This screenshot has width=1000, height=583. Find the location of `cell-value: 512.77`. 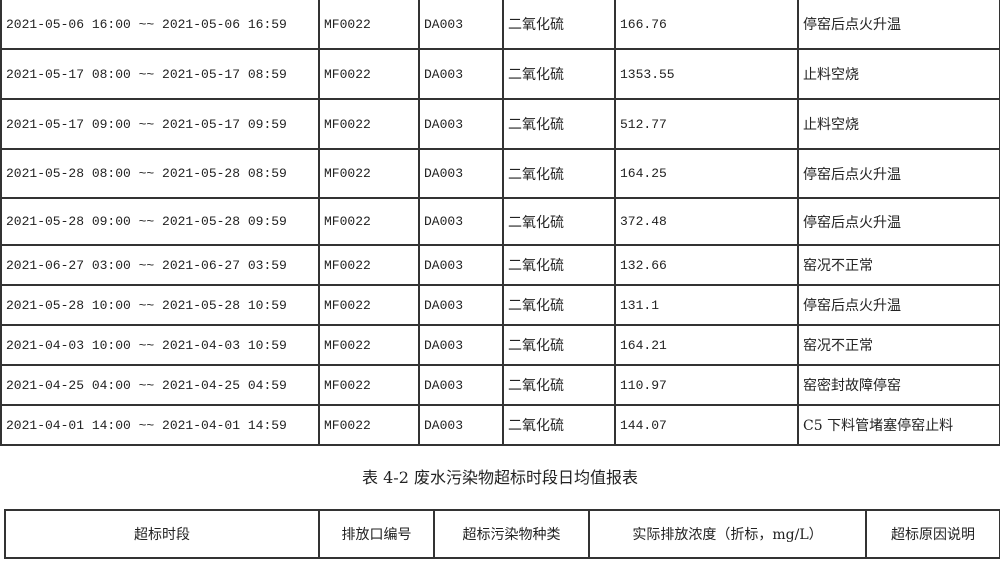

cell-value: 512.77 is located at coordinates (706, 124).